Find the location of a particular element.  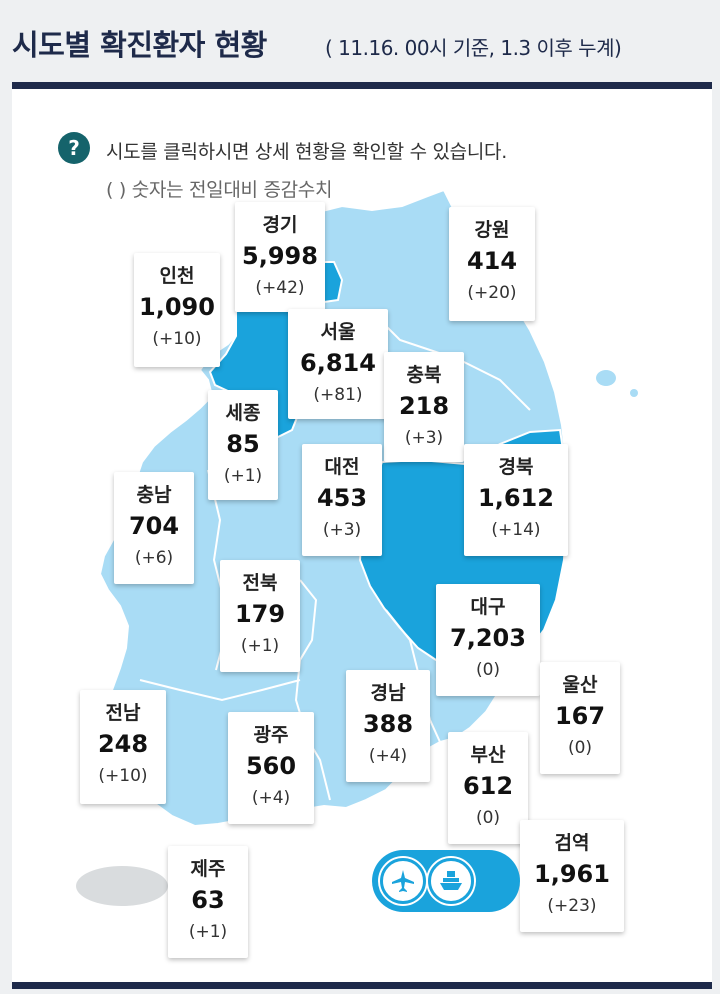

region-delta: (+42) is located at coordinates (280, 288).